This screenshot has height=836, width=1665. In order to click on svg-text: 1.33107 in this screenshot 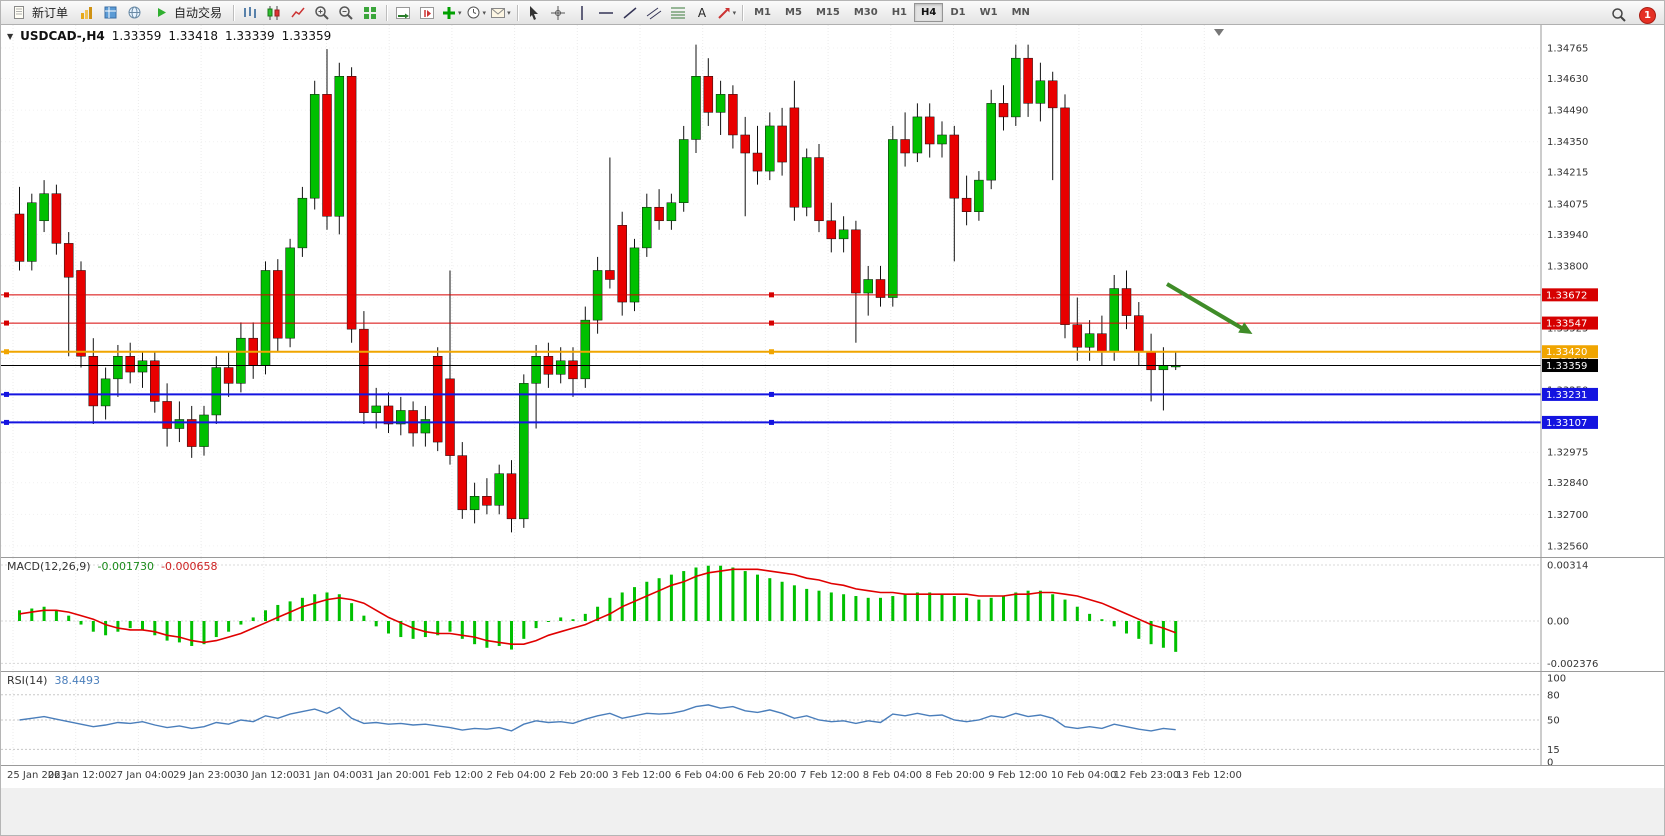, I will do `click(1566, 423)`.